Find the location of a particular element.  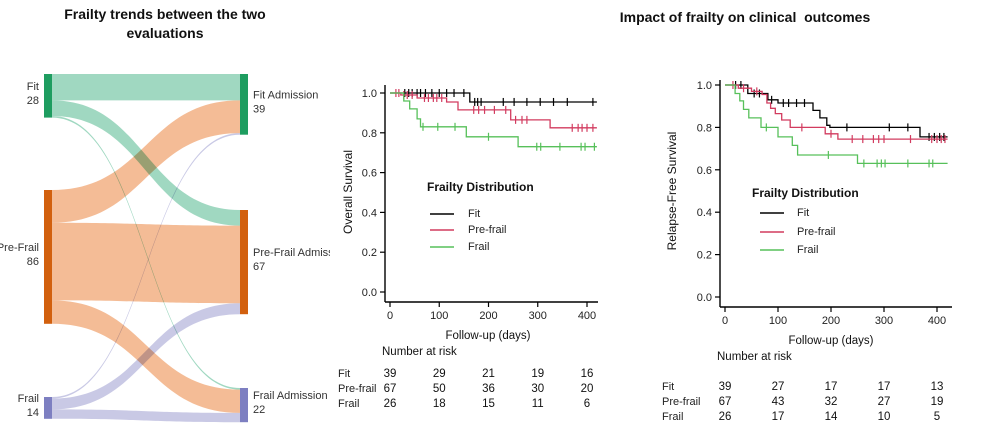

risk-cell: 18 is located at coordinates (439, 404).